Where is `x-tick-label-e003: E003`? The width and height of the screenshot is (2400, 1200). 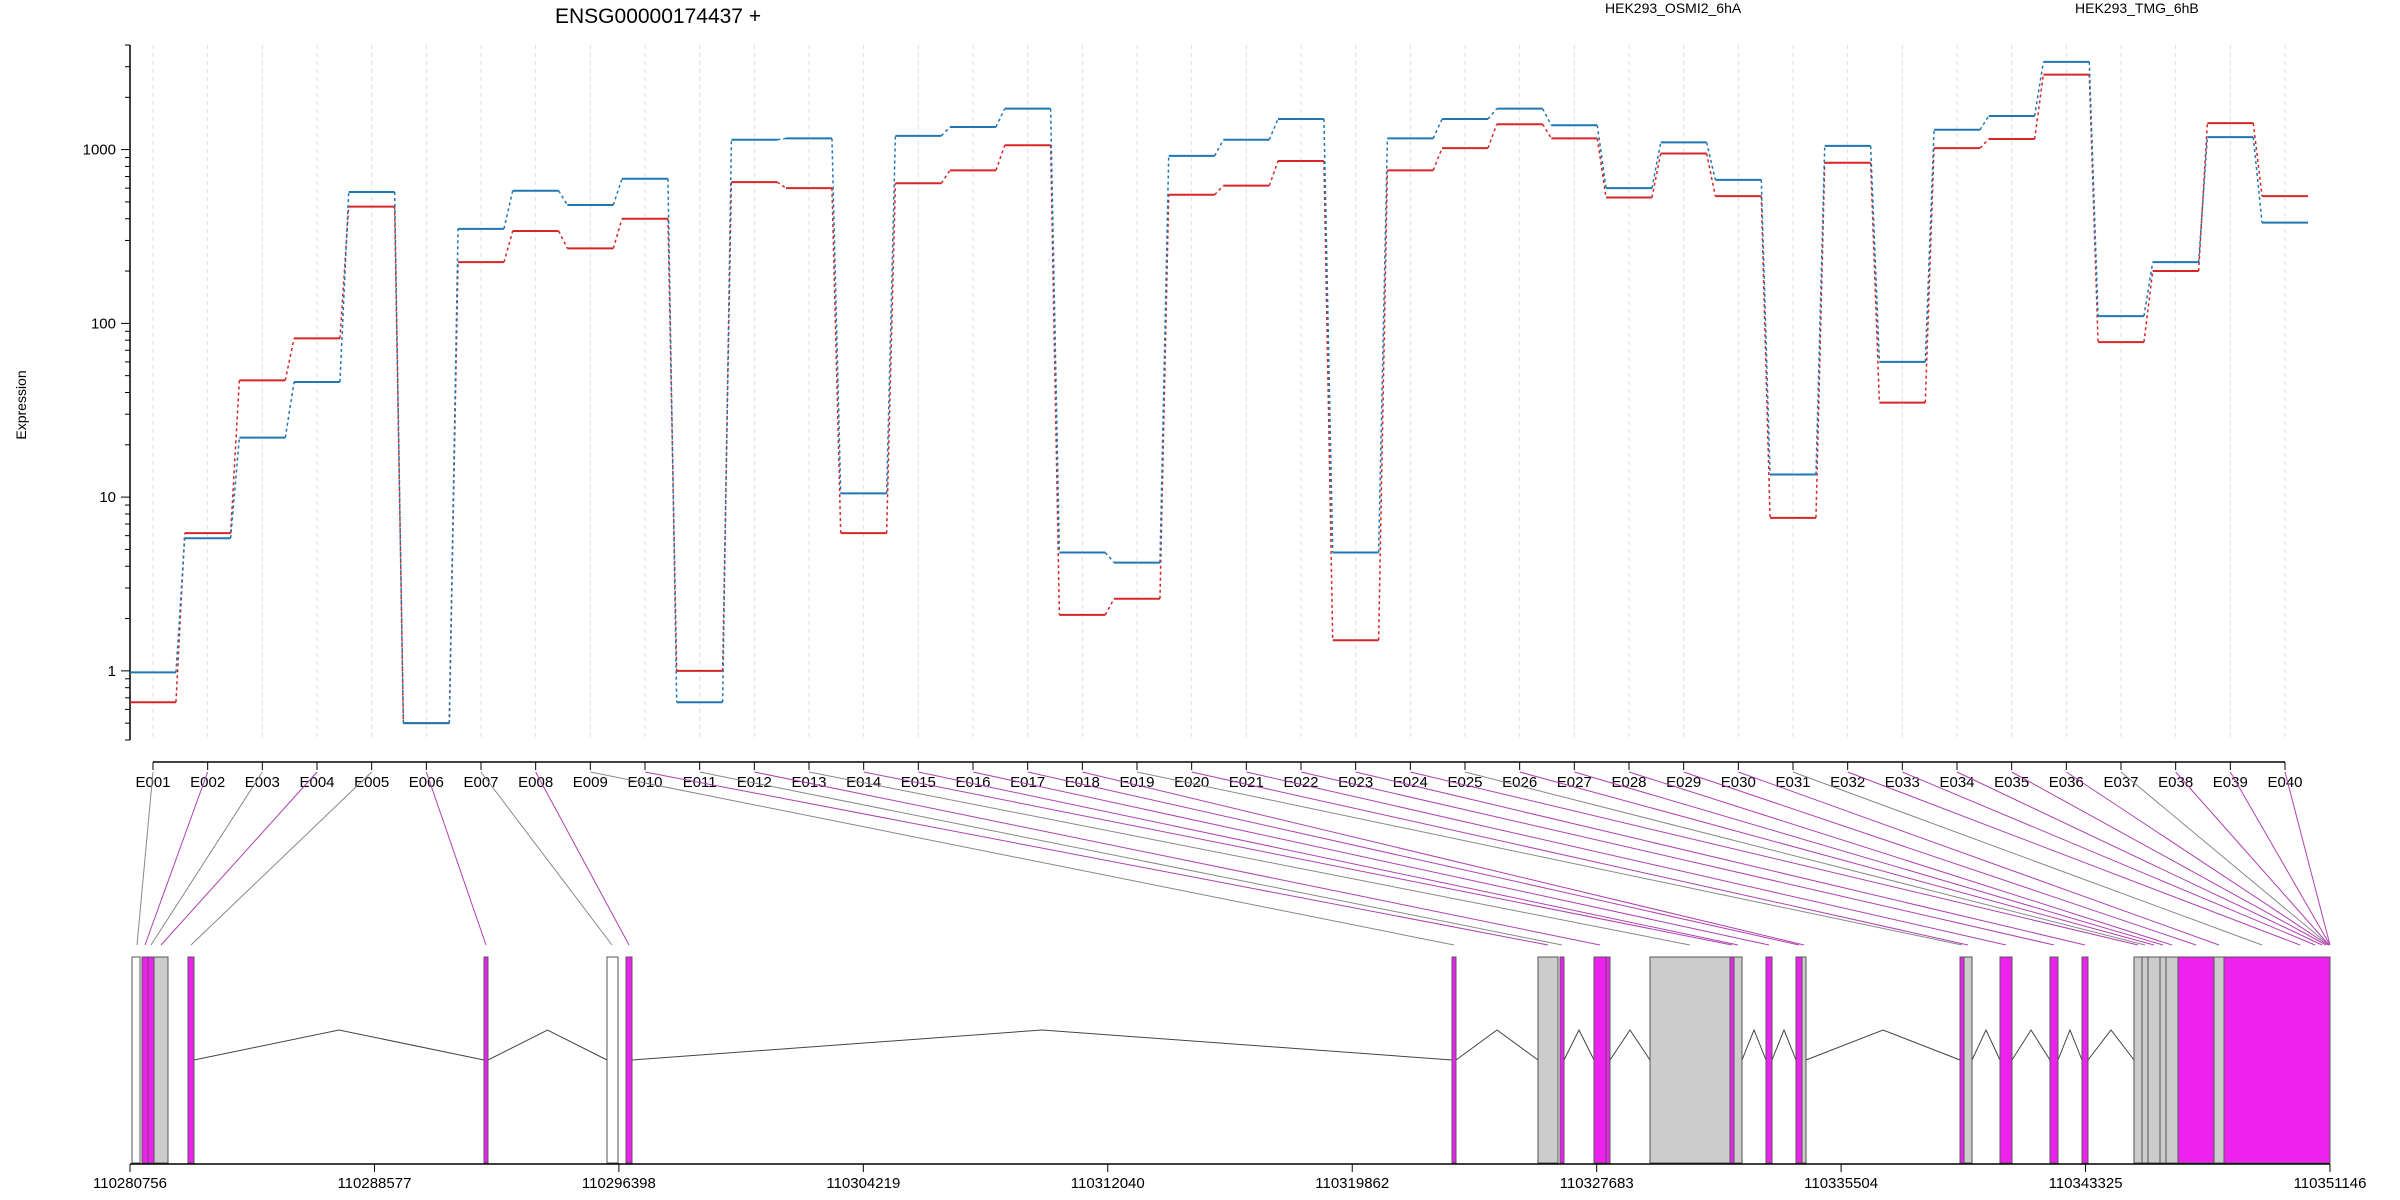
x-tick-label-e003: E003 is located at coordinates (262, 782).